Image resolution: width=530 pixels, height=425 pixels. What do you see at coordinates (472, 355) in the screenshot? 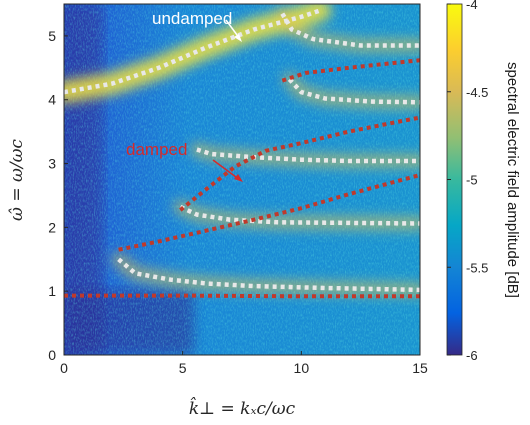
I see `colorbar-tick-label: -6` at bounding box center [472, 355].